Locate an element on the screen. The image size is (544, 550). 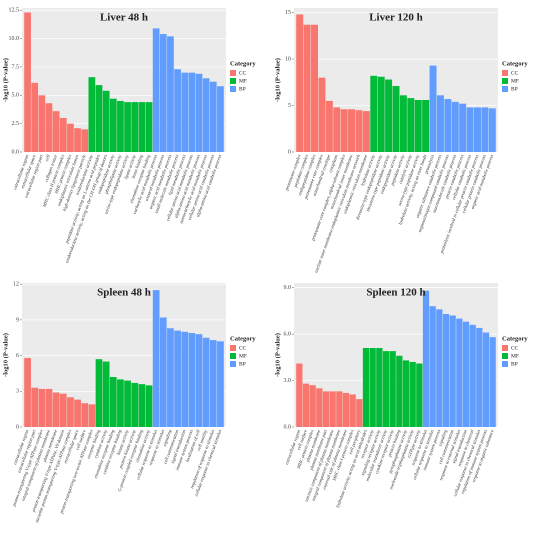
y-tick-label: 6 is located at coordinates (17, 356).